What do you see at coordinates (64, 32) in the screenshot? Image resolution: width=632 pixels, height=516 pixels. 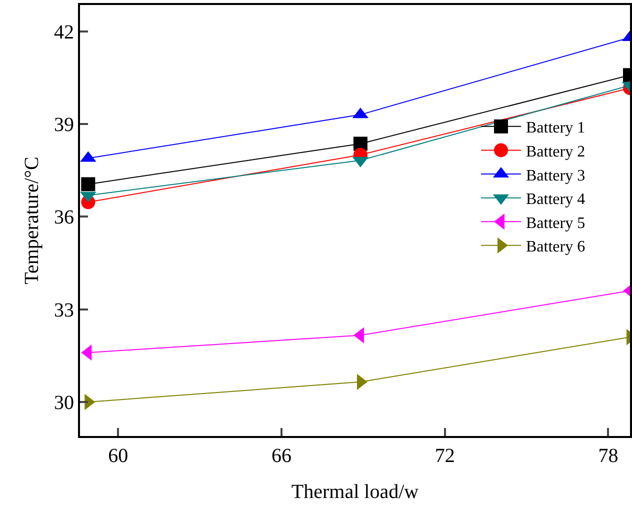 I see `y-tick-label: 42` at bounding box center [64, 32].